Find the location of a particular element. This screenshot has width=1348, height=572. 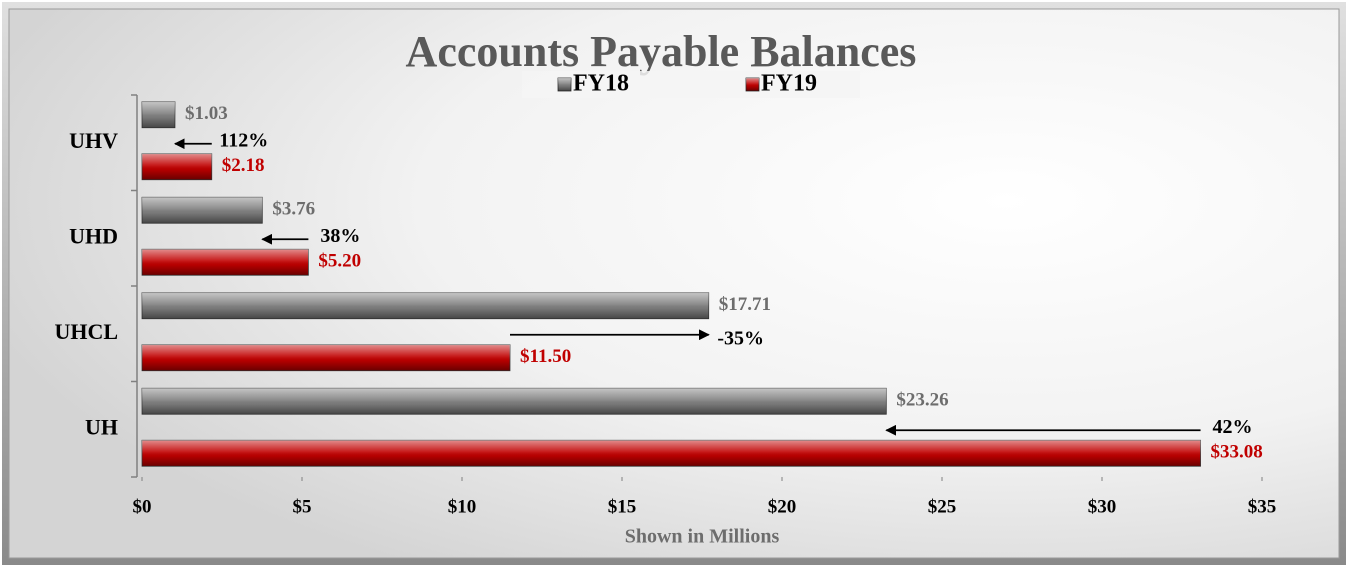

change-label: -35% is located at coordinates (740, 338).